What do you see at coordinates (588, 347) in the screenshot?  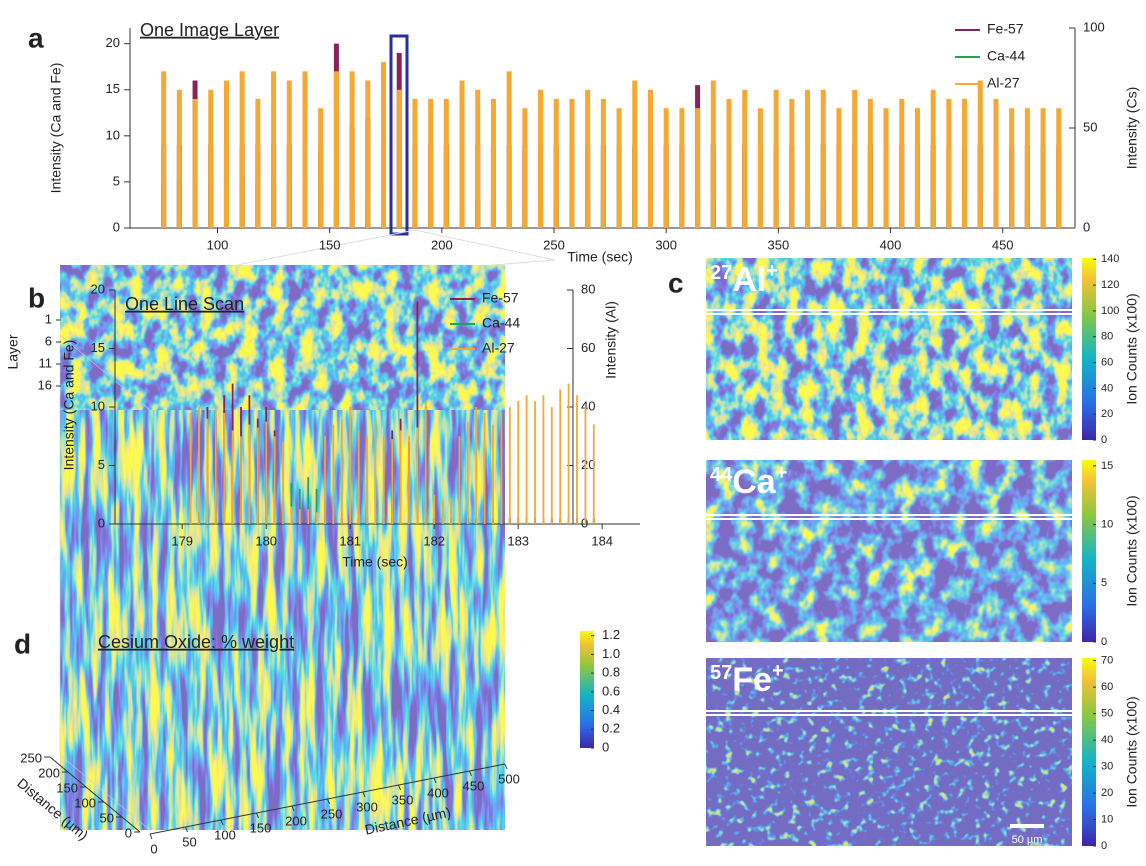 I see `y2-tick-label: 60` at bounding box center [588, 347].